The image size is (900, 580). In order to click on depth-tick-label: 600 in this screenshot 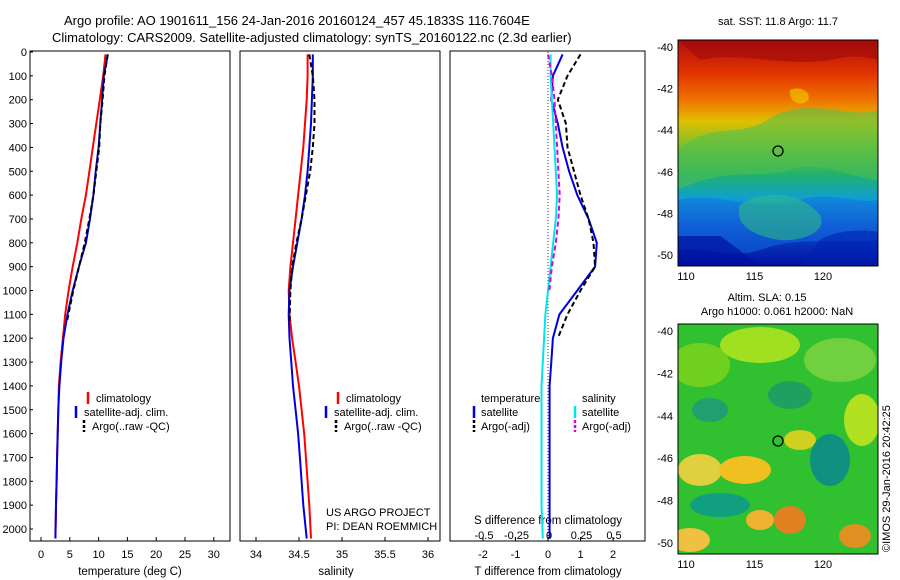, I will do `click(18, 196)`.